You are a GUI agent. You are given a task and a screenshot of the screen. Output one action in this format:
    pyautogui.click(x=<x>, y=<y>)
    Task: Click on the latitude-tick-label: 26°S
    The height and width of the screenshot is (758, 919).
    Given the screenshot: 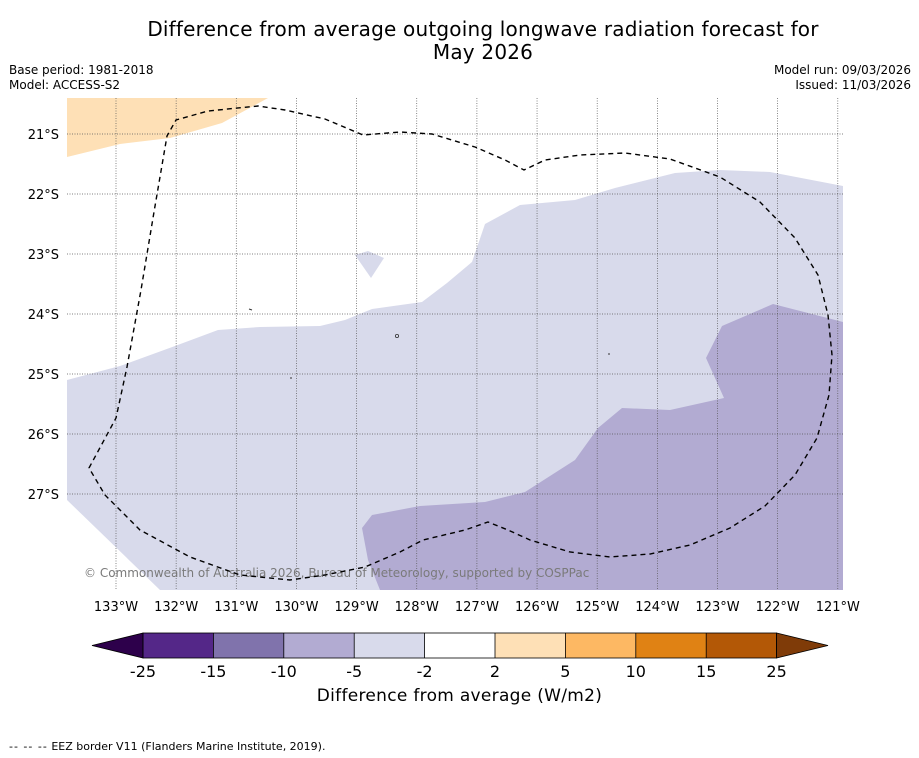 What is the action you would take?
    pyautogui.click(x=43, y=435)
    